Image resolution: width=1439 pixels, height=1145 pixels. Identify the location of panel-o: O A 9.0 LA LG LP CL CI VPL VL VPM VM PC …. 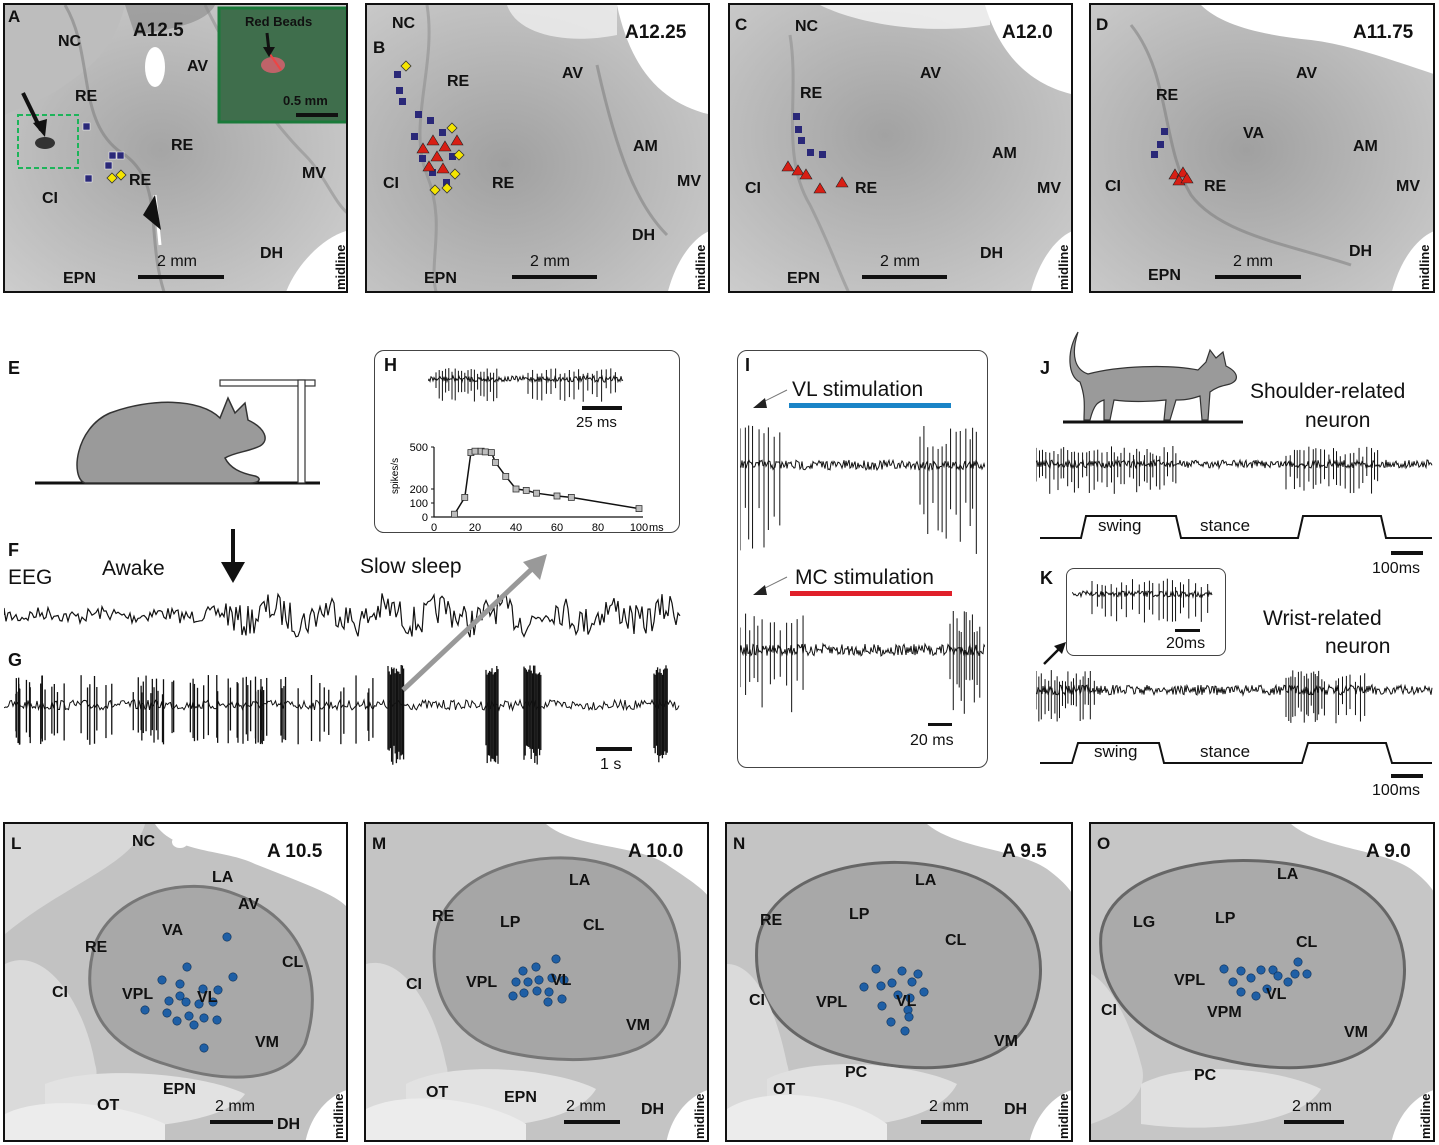
(1262, 982).